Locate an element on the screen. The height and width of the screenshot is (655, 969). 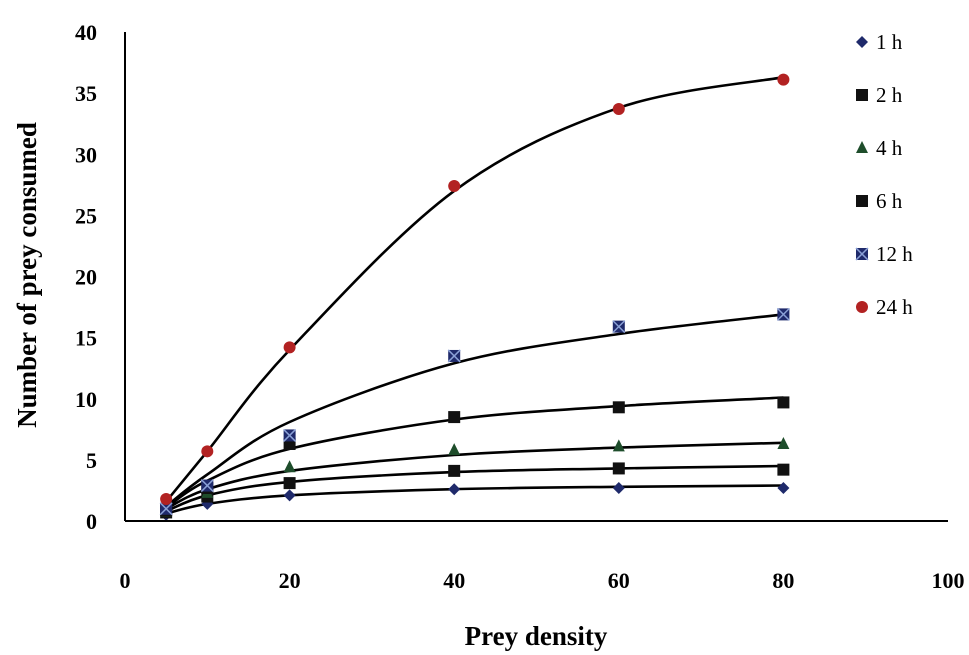
legend-label-2h: 2 h is located at coordinates (889, 95).